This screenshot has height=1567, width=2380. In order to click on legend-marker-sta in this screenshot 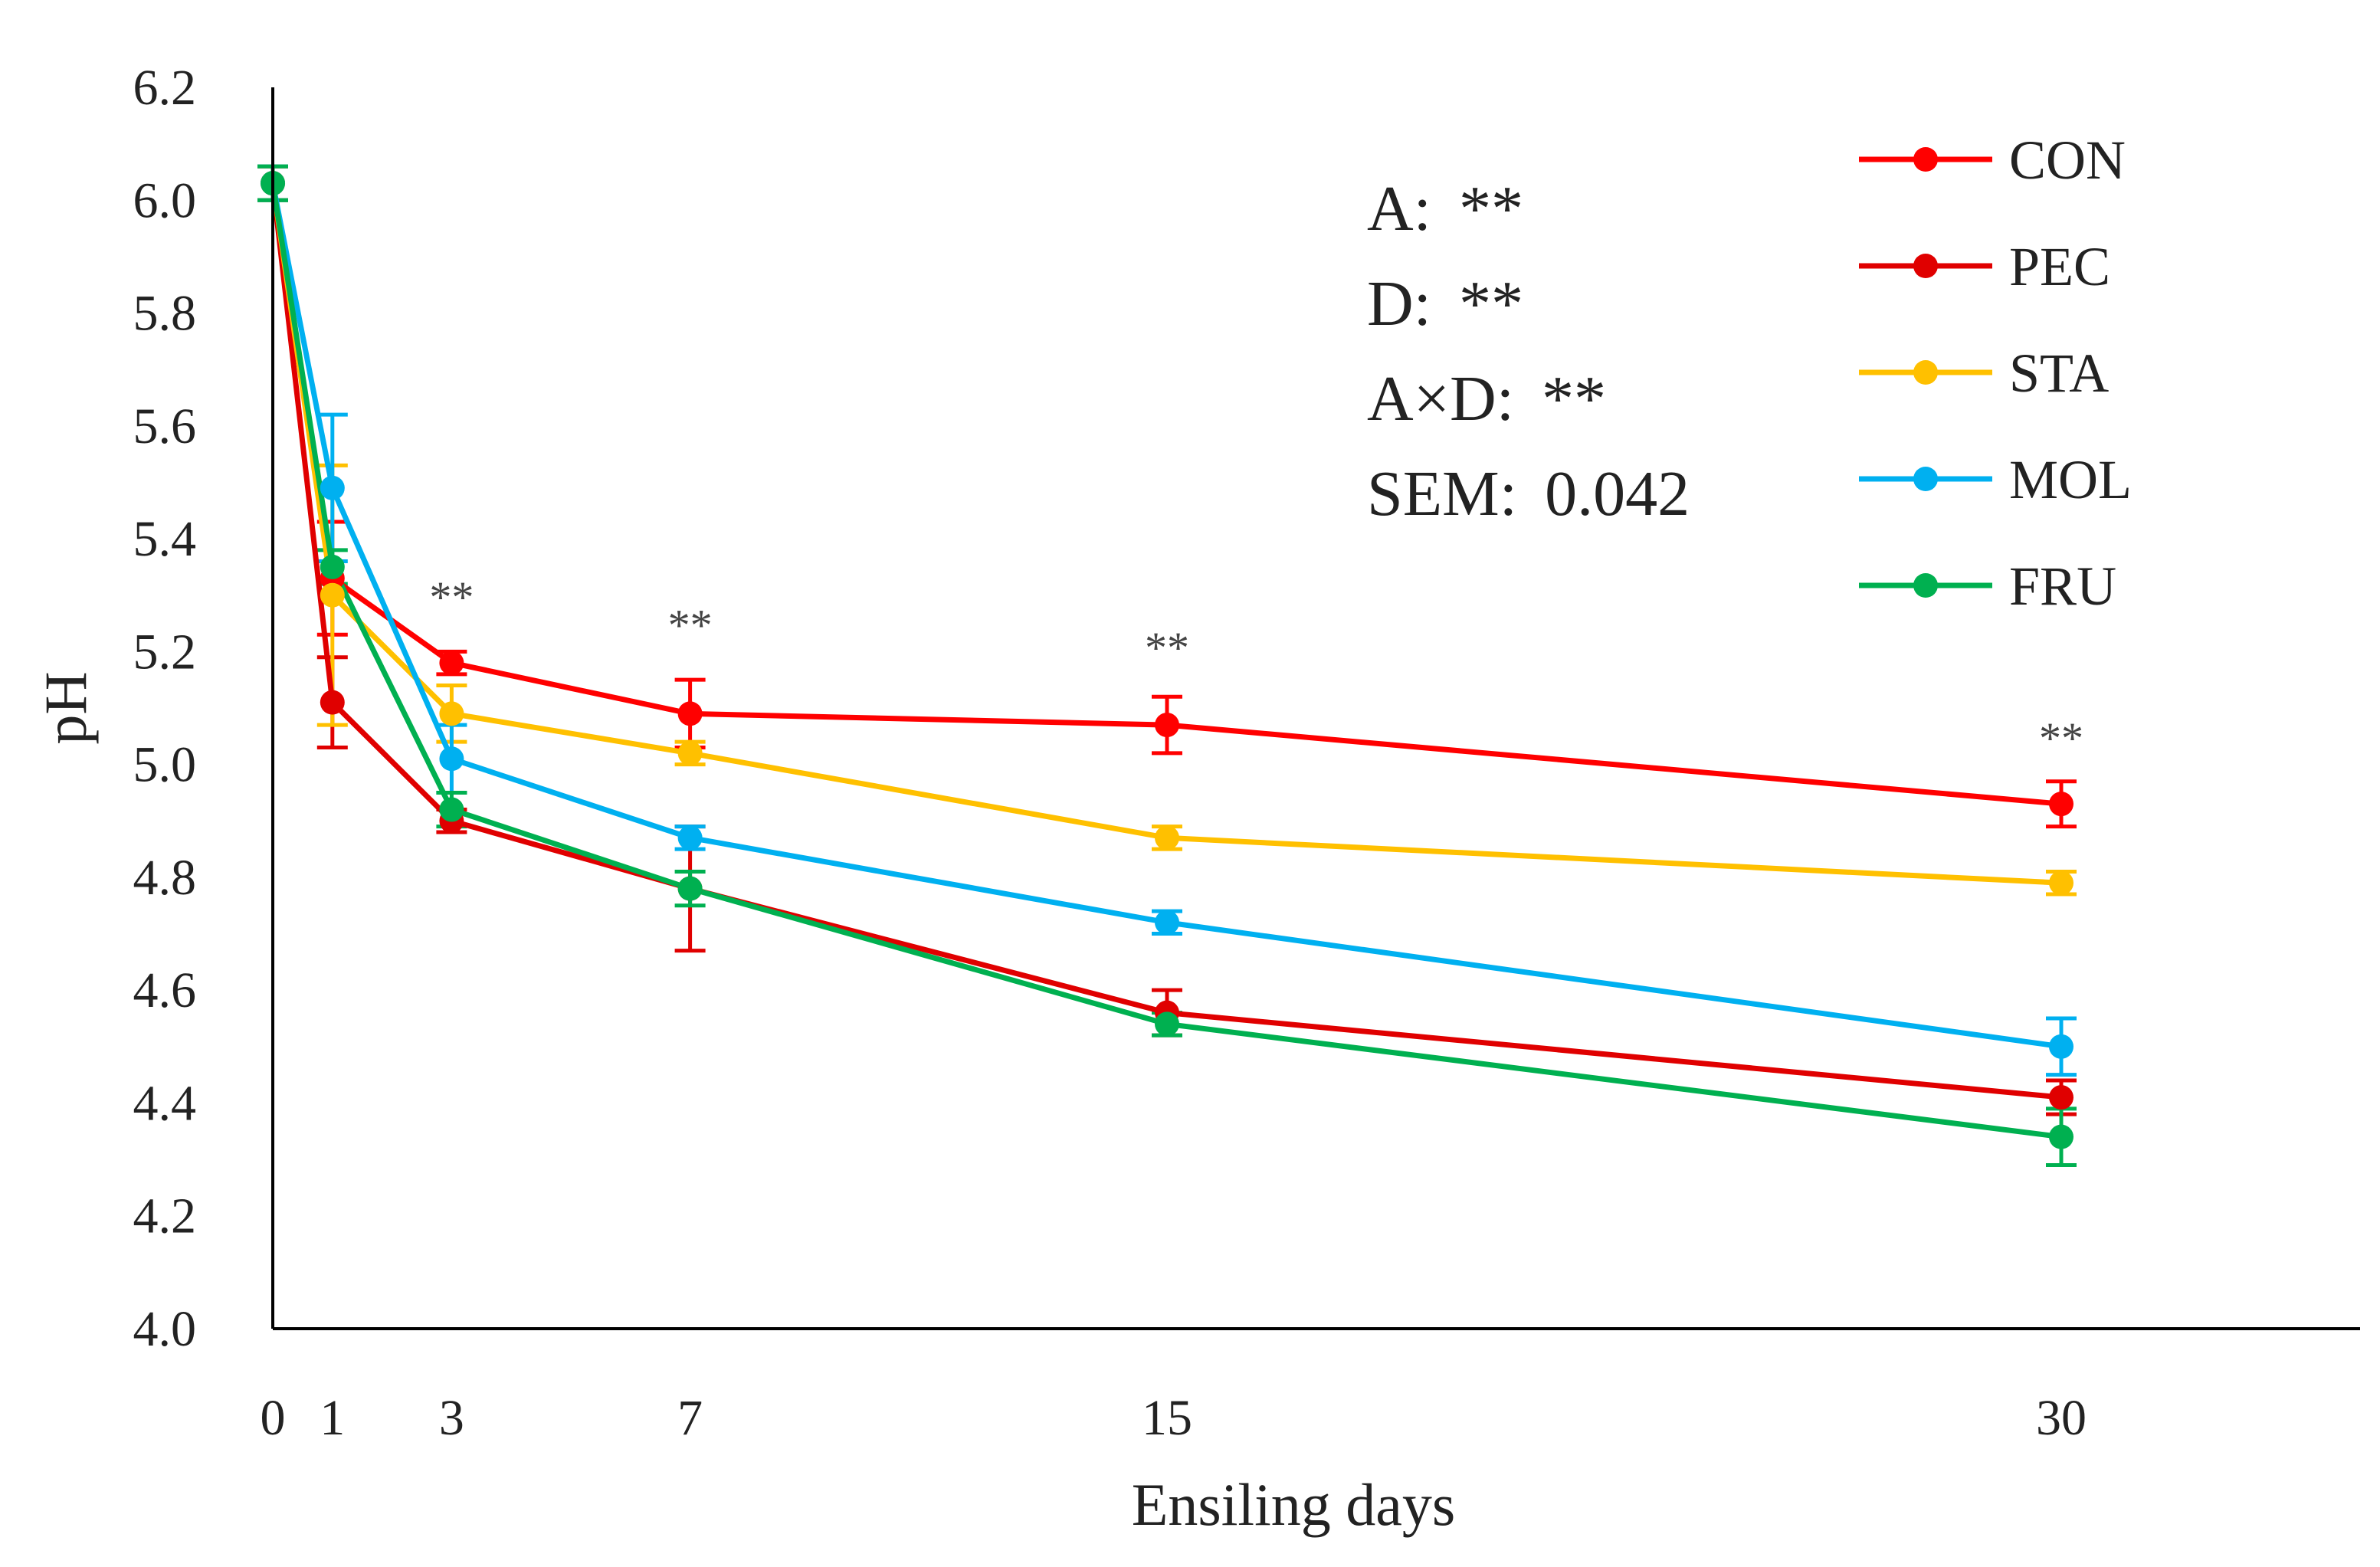, I will do `click(1925, 372)`.